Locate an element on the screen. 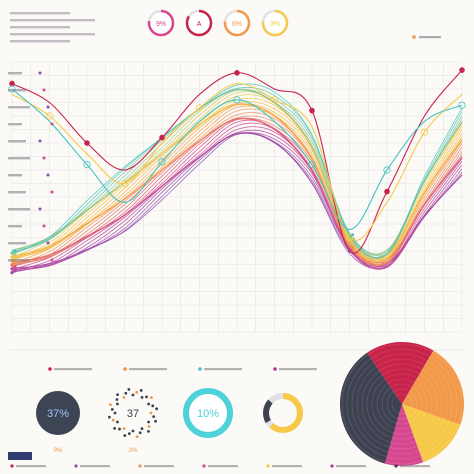  pie-texture-ring is located at coordinates (402, 404).